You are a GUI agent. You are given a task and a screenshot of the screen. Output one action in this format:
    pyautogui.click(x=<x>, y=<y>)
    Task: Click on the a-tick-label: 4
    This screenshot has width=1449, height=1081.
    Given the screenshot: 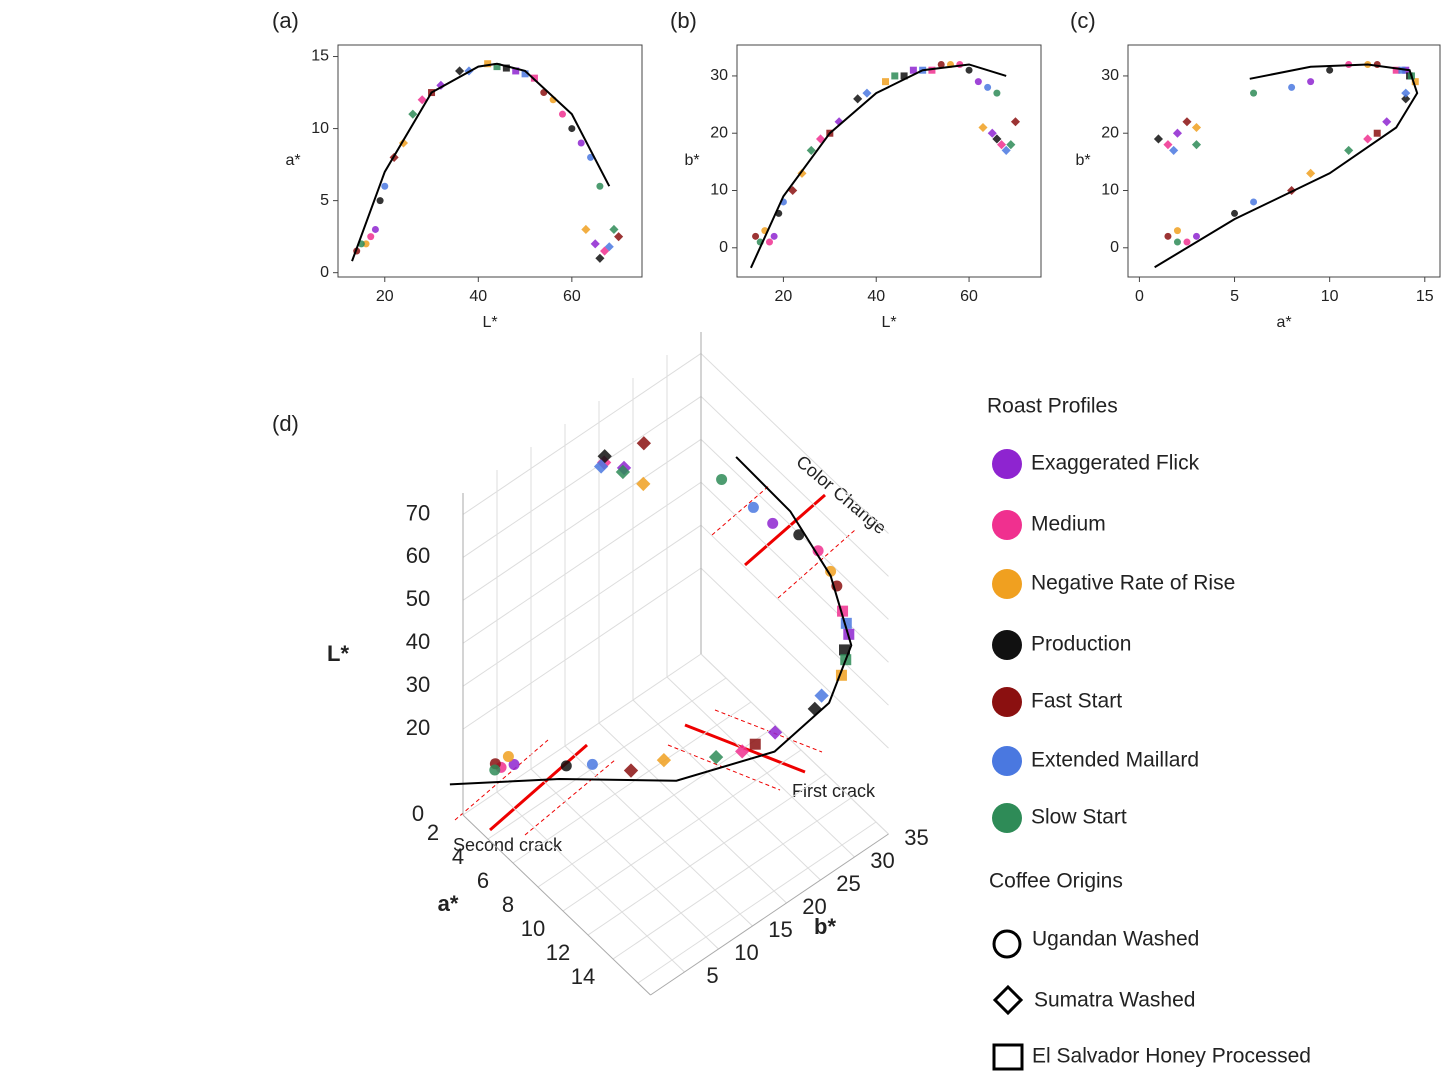 What is the action you would take?
    pyautogui.click(x=458, y=856)
    